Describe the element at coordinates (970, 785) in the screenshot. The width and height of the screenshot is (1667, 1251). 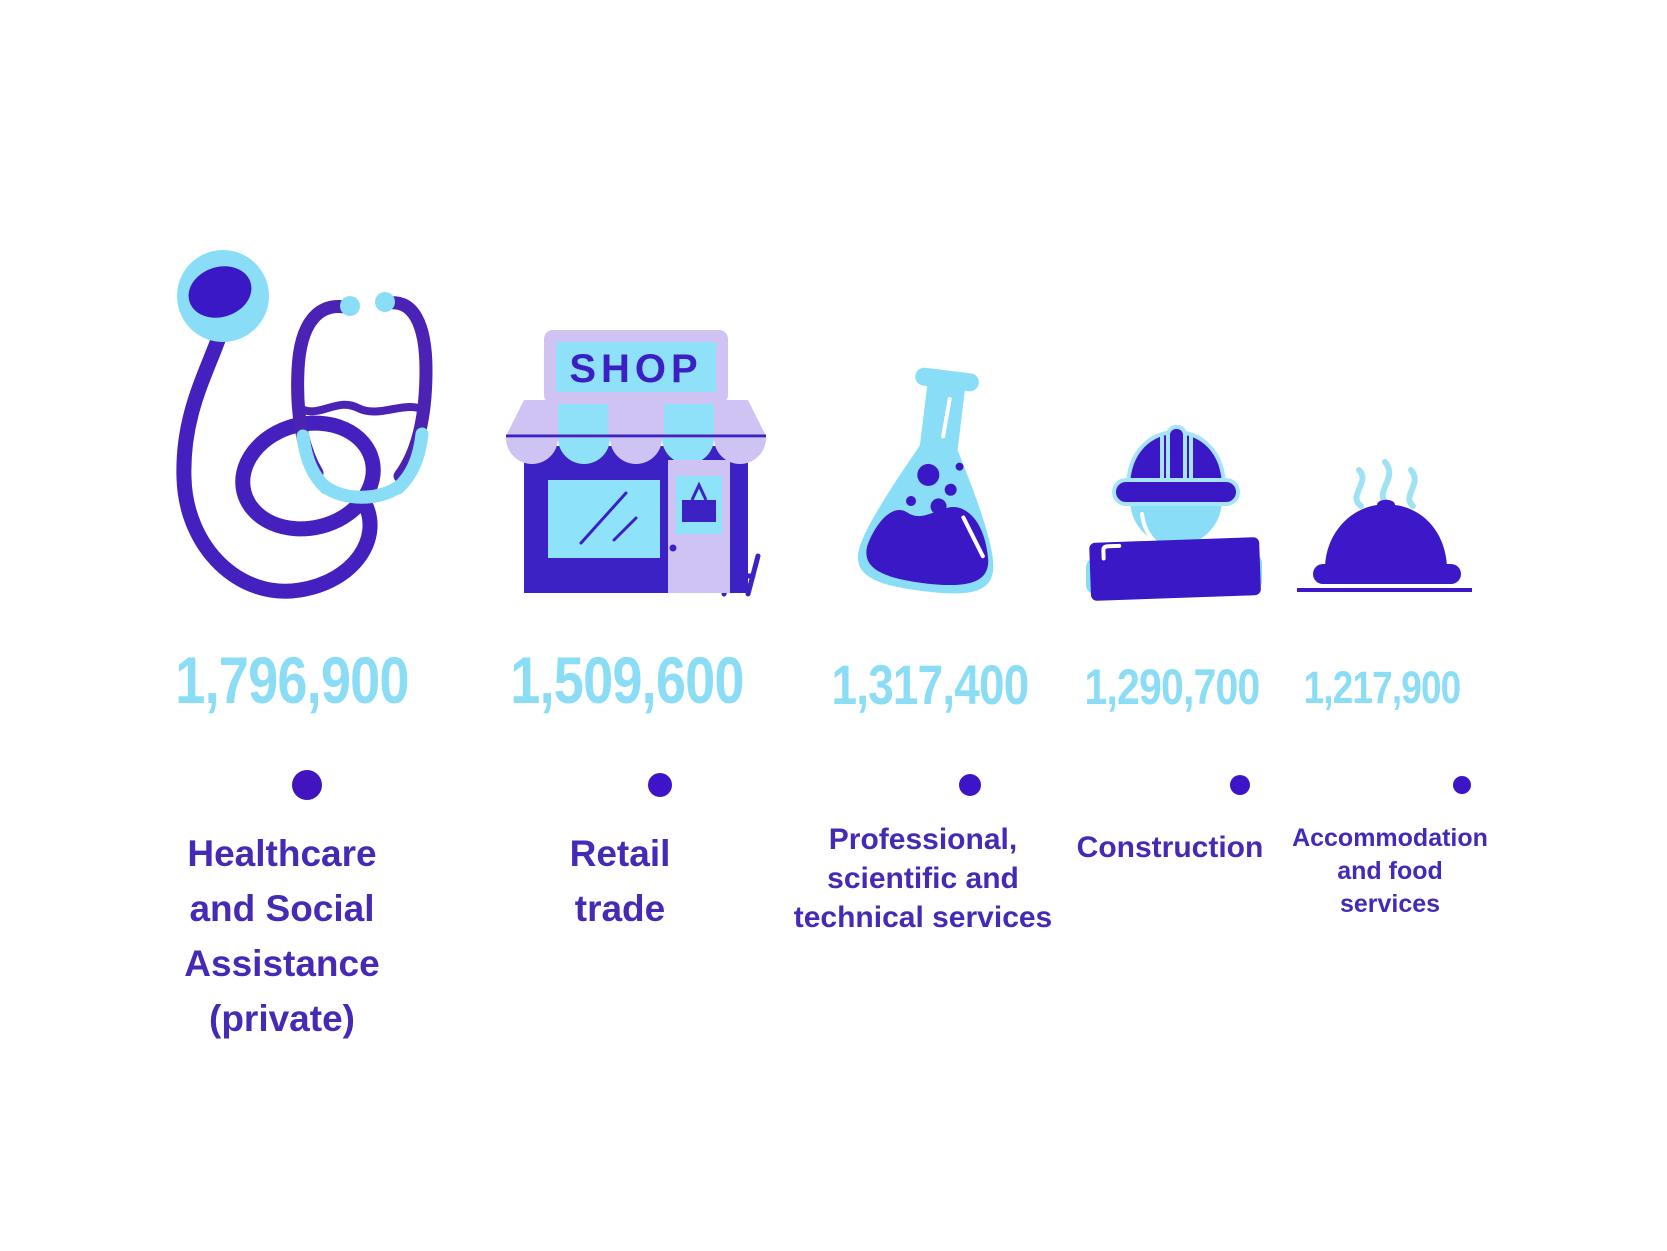
I see `timeline-dot-professional` at that location.